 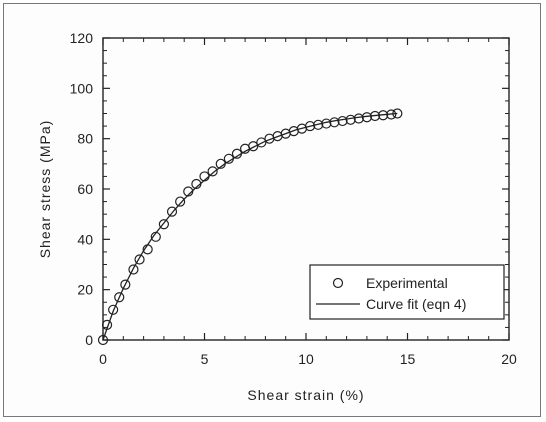 I want to click on x-tick-label: 10, so click(x=306, y=359).